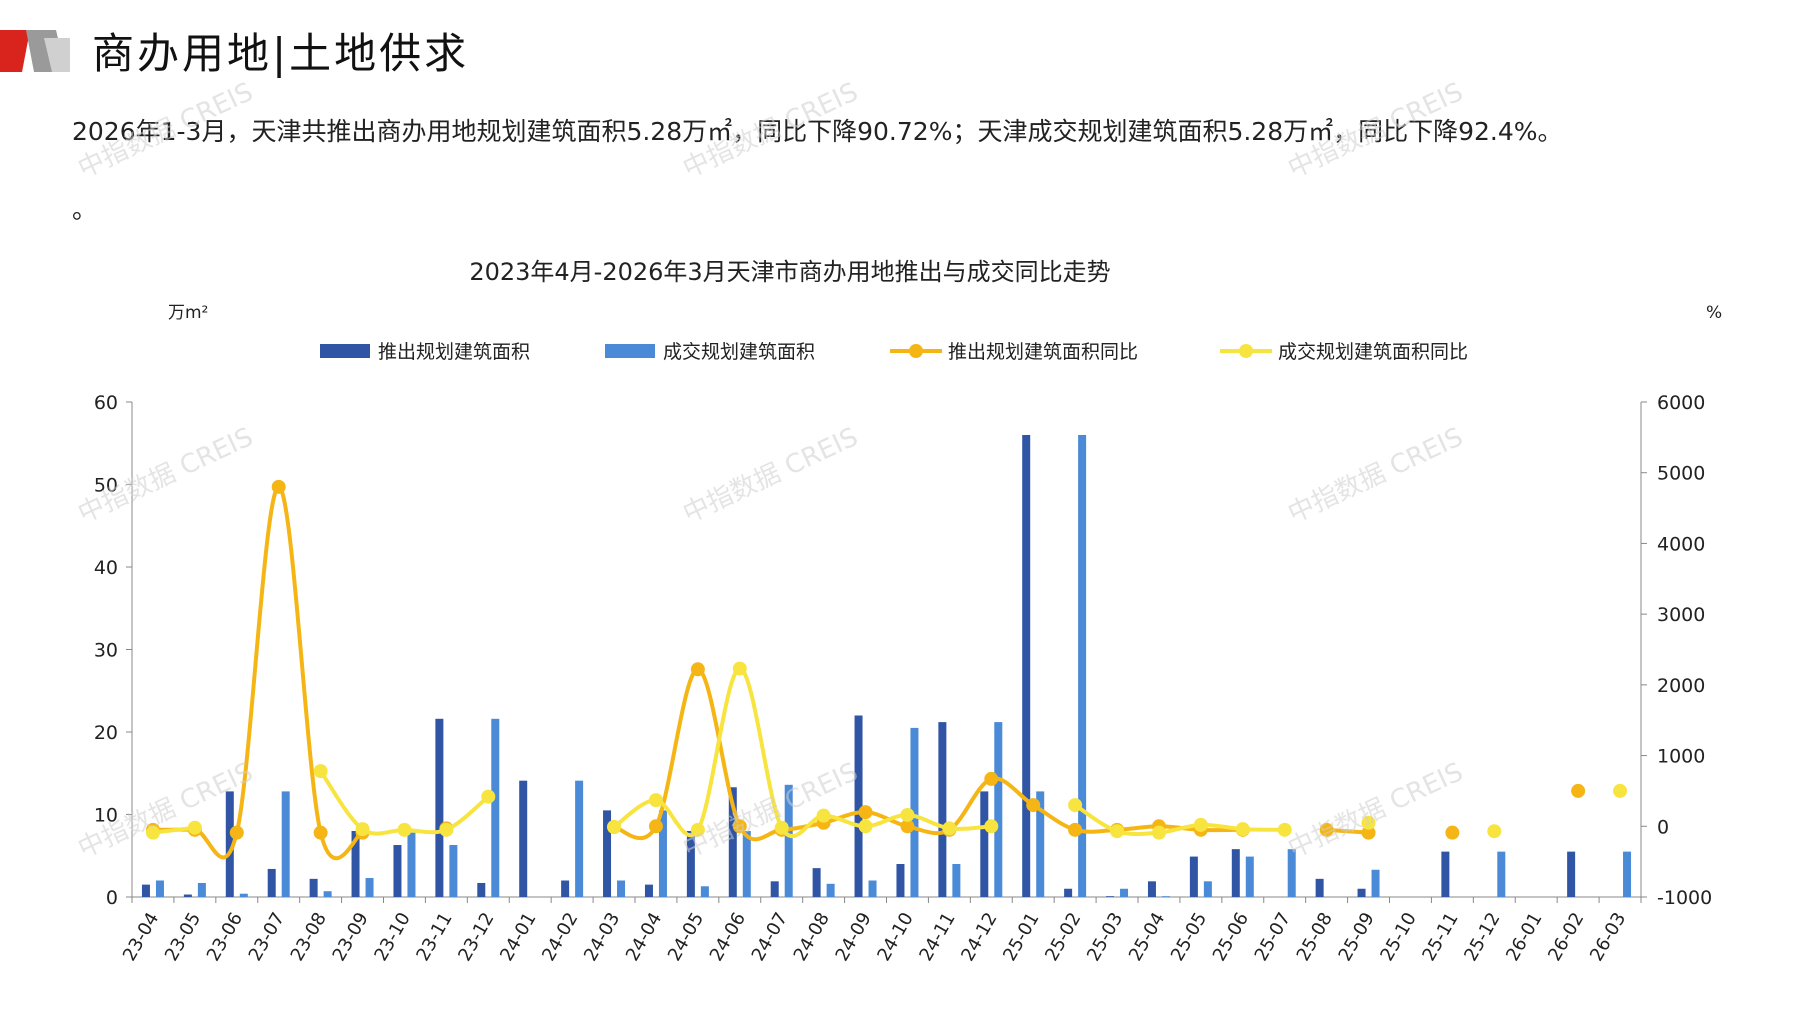 This screenshot has width=1797, height=1014. I want to click on x-tick-label: 23-10, so click(392, 937).